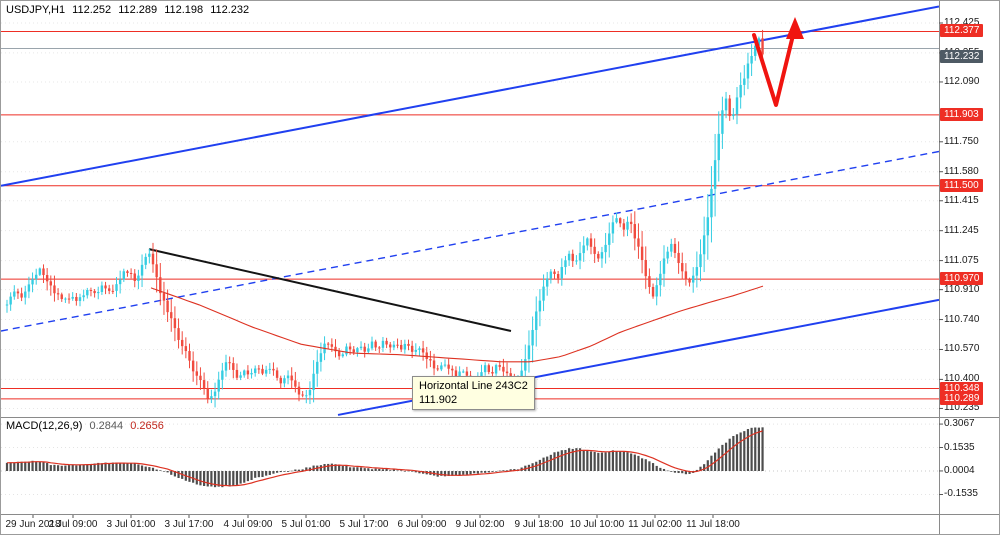  I want to click on ohlc-low: 112.198, so click(184, 10).